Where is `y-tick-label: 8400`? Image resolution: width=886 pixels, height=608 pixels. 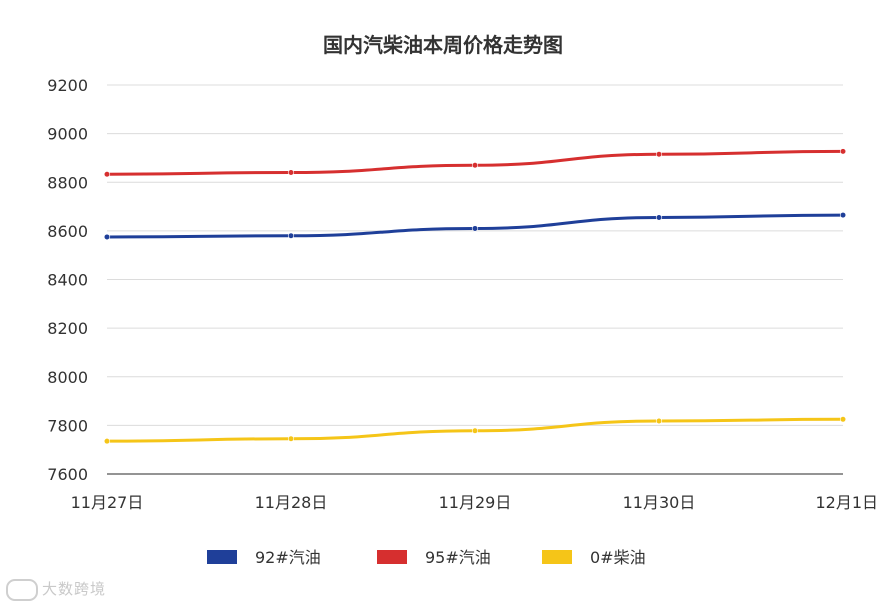 y-tick-label: 8400 is located at coordinates (67, 280).